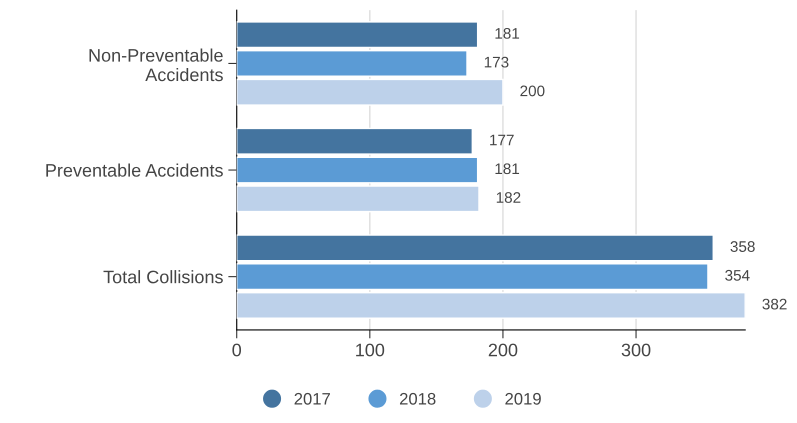  I want to click on x-tick-label: 100, so click(370, 350).